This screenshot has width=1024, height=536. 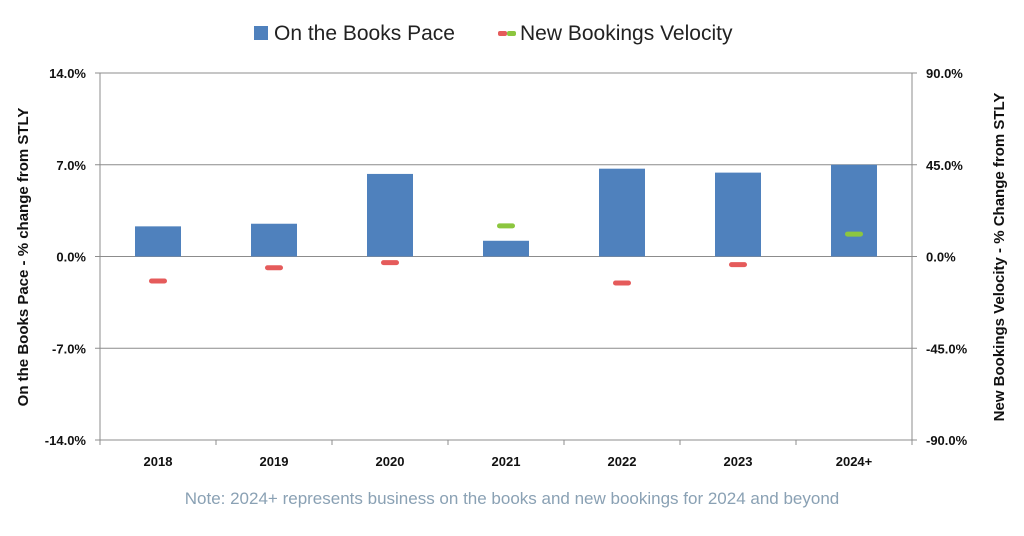 What do you see at coordinates (364, 33) in the screenshot?
I see `legend-label-pace: On the Books Pace` at bounding box center [364, 33].